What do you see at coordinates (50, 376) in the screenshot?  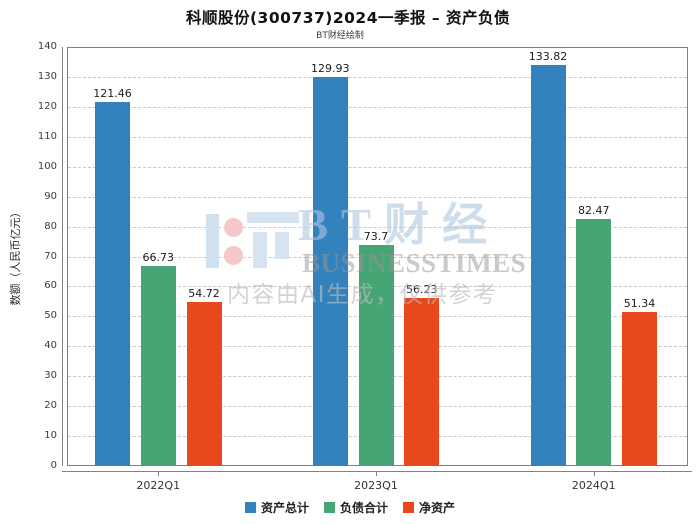 I see `y-tick-label: 30` at bounding box center [50, 376].